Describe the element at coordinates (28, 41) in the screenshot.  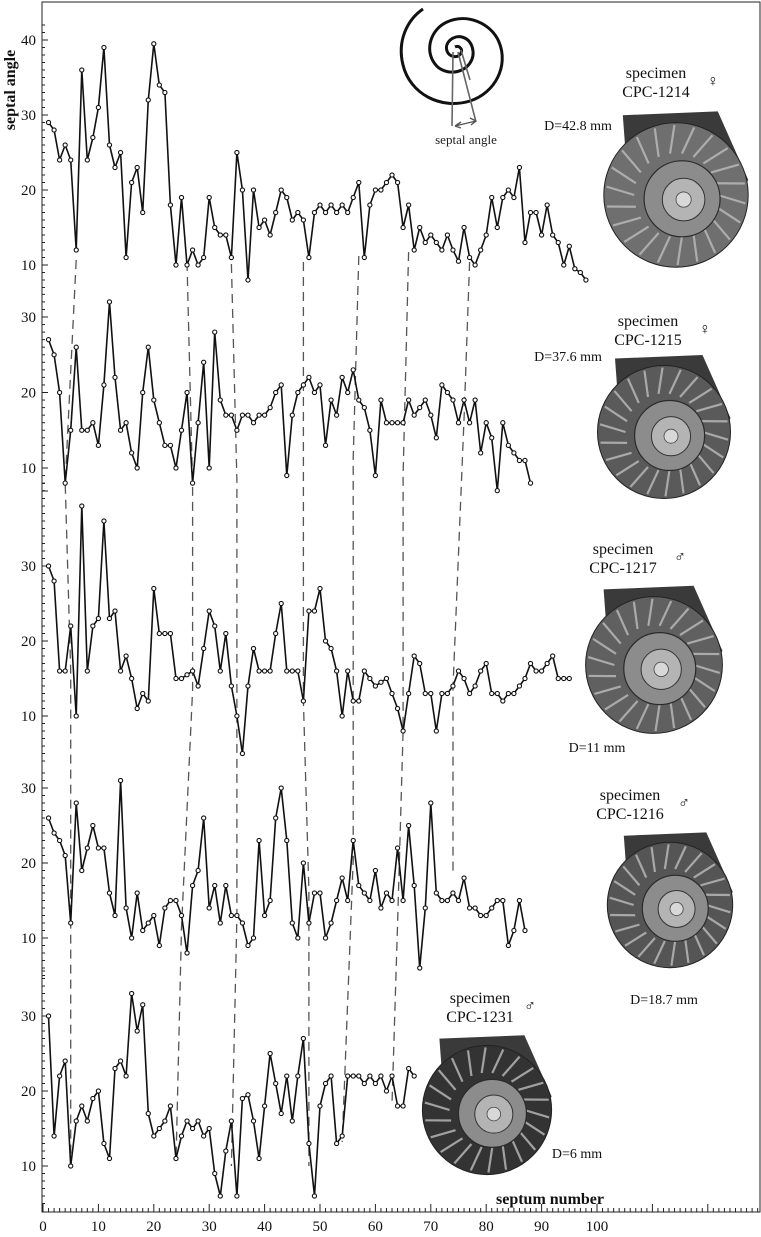
I see `y-tick-label: 40` at that location.